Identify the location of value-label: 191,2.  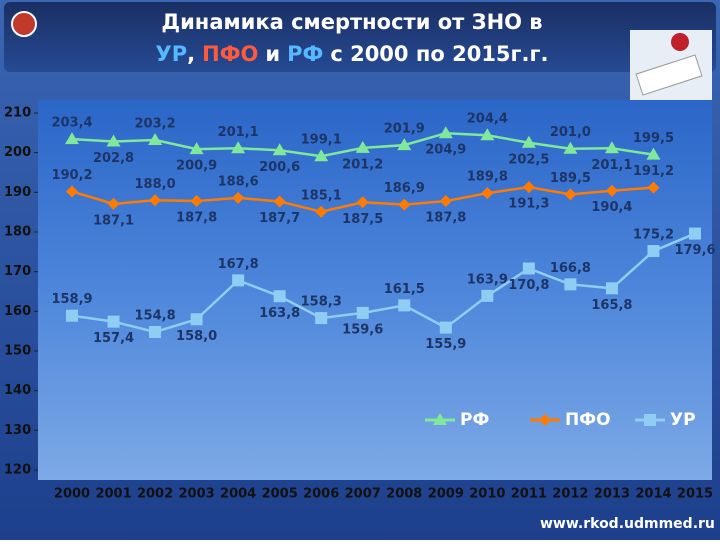
(653, 171).